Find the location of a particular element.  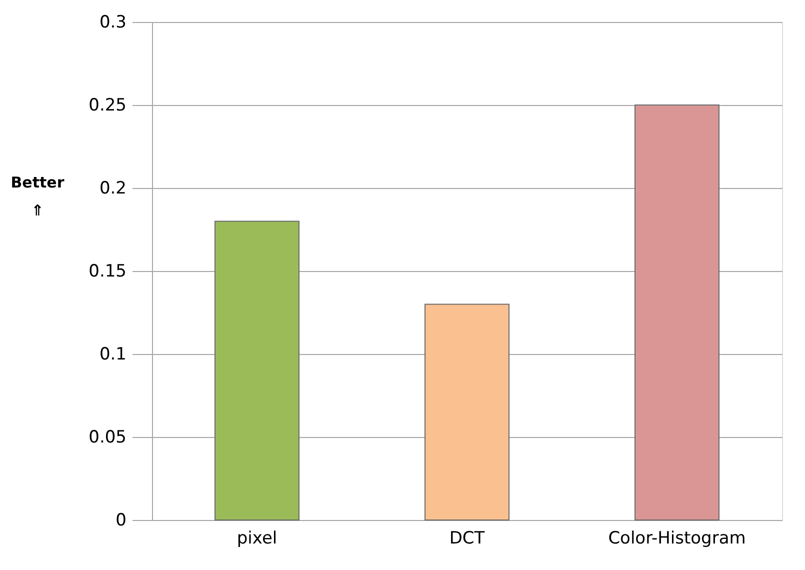

y-tick-label: 0.05 is located at coordinates (107, 438).